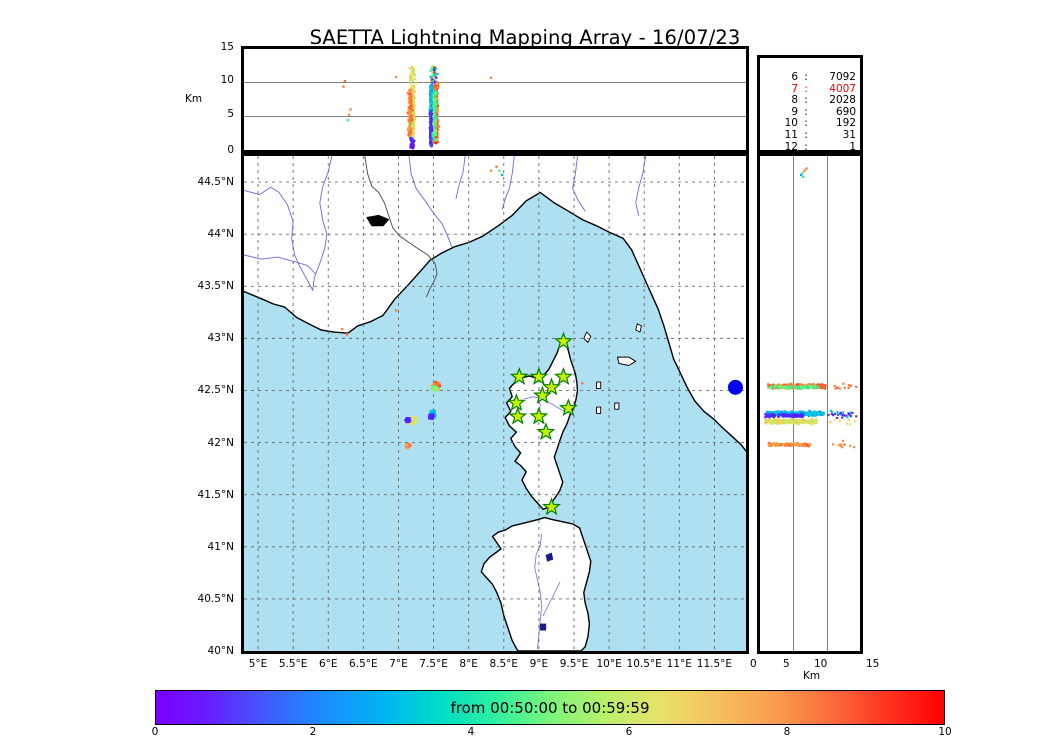 The image size is (1050, 750). What do you see at coordinates (794, 111) in the screenshot?
I see `source-count-key: 9` at bounding box center [794, 111].